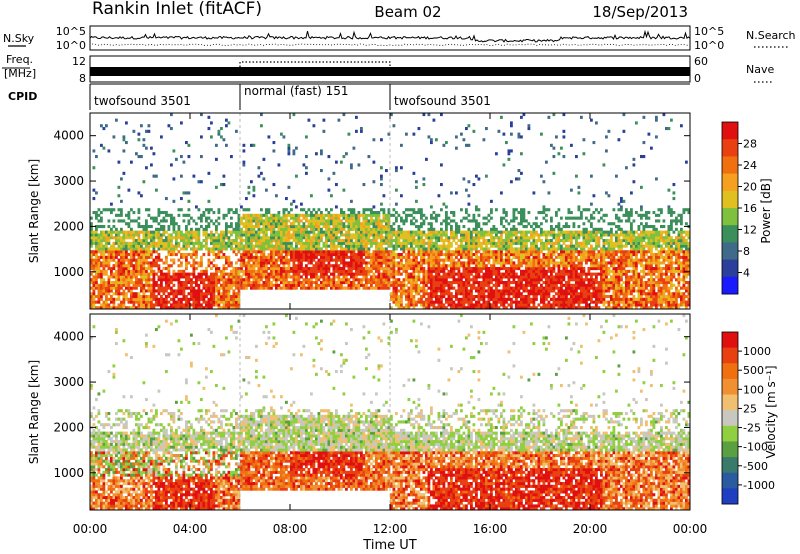 The width and height of the screenshot is (800, 554). Describe the element at coordinates (442, 101) in the screenshot. I see `cpid-segment-3: twofsound 3501` at that location.